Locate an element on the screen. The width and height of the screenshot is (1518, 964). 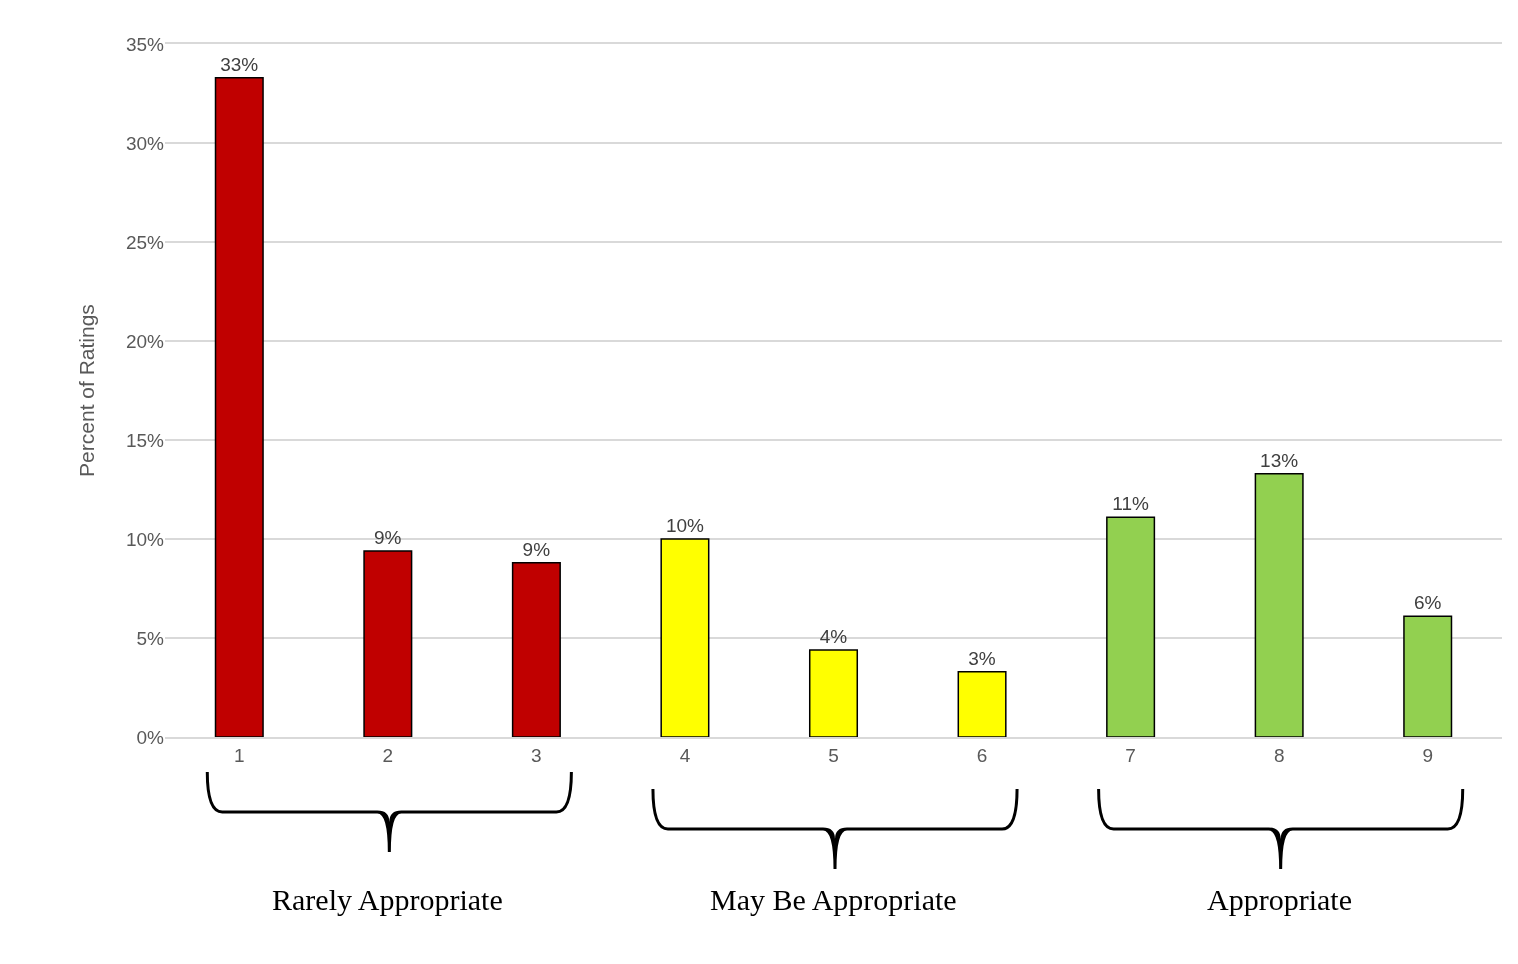
x-tick-label: 1 is located at coordinates (239, 755).